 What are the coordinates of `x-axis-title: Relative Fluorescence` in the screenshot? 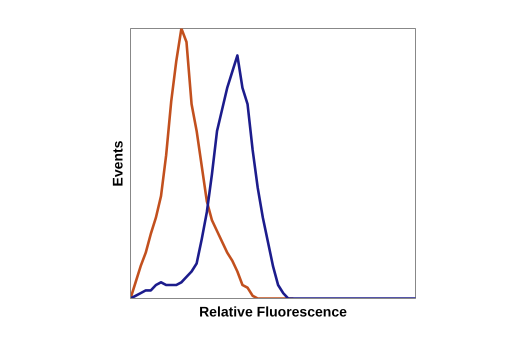 It's located at (273, 312).